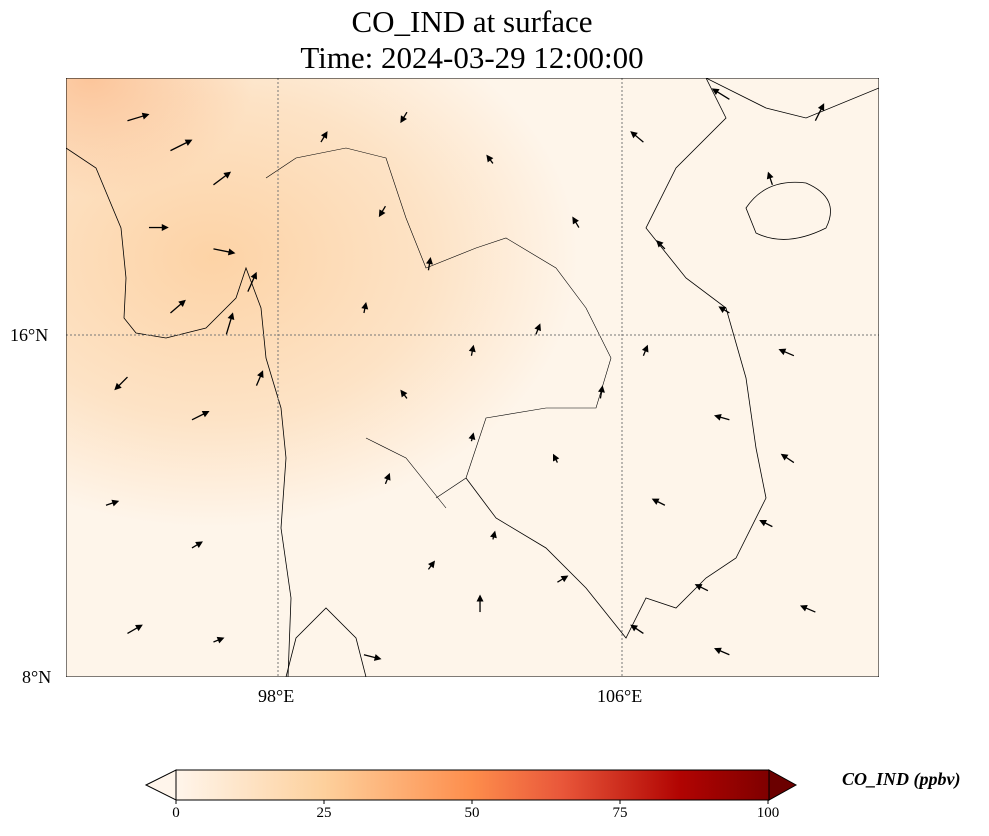  I want to click on x-tick-106e: 106°E, so click(620, 696).